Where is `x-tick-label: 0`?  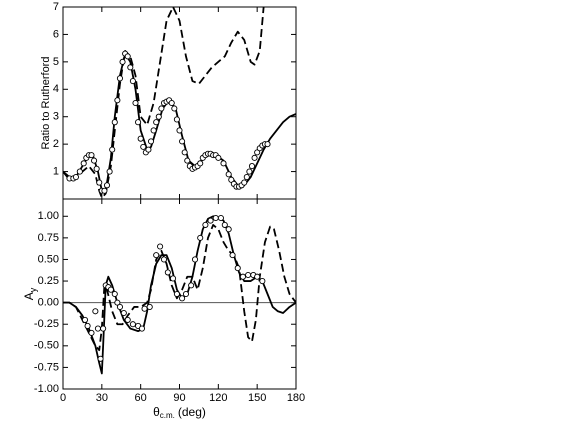
x-tick-label: 0 is located at coordinates (63, 398).